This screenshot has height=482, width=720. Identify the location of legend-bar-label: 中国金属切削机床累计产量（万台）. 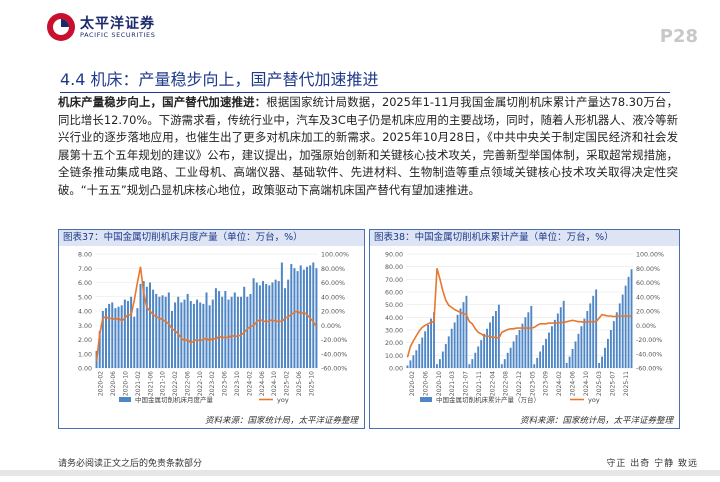
(488, 399).